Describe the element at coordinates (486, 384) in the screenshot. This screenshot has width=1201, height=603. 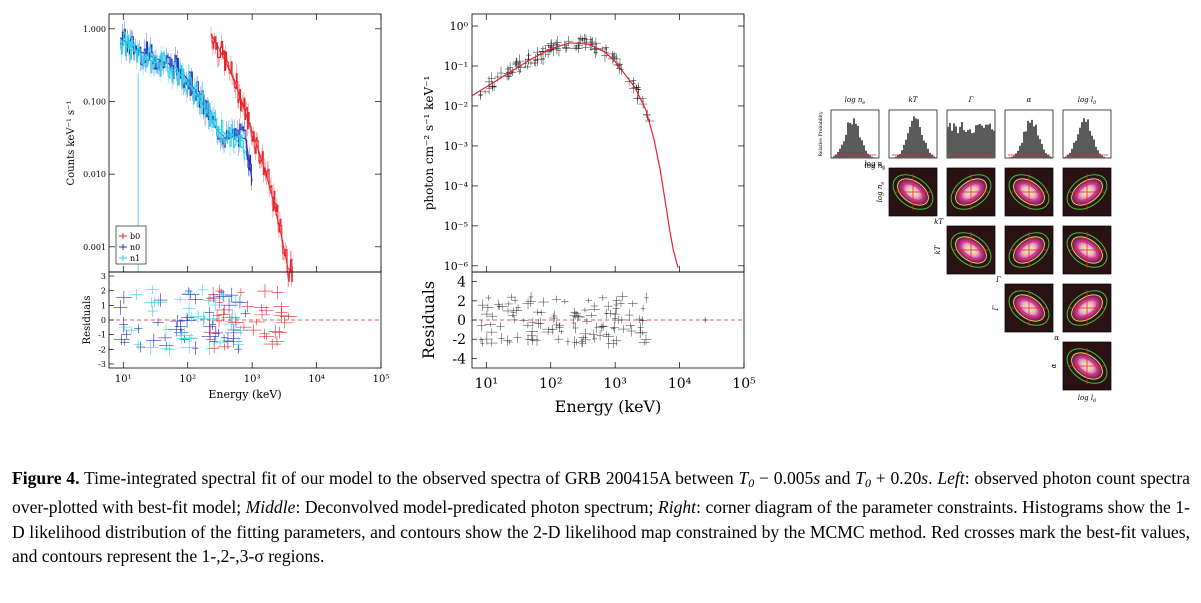
I see `middle-xtick-label: 10¹` at that location.